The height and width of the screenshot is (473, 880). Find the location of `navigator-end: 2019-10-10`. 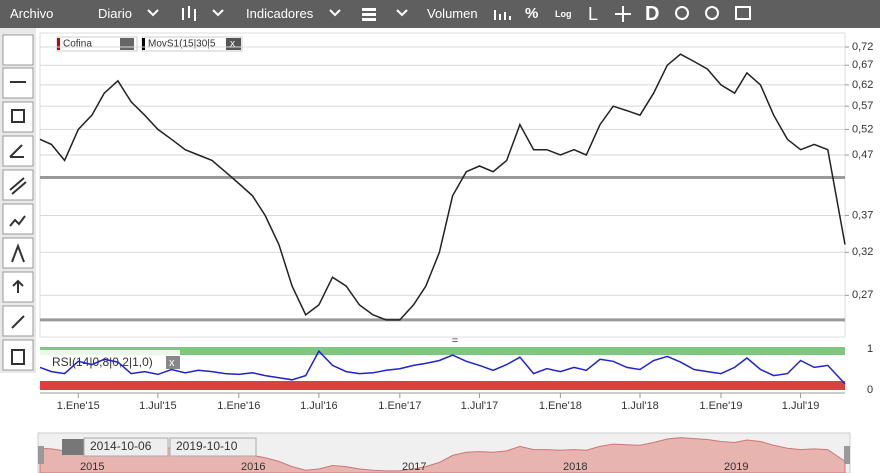

navigator-end: 2019-10-10 is located at coordinates (207, 446).